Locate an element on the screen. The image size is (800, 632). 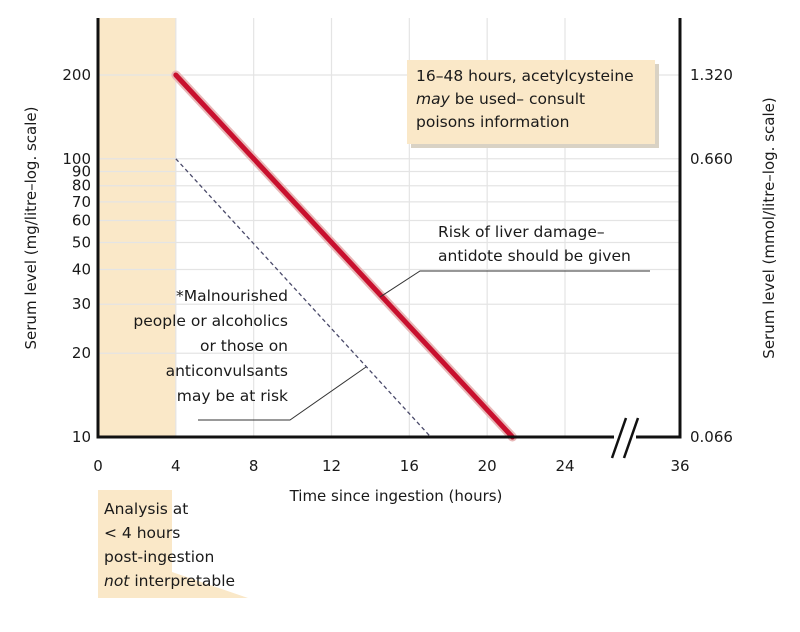
y-right-tick-label: 0.660 is located at coordinates (711, 159).